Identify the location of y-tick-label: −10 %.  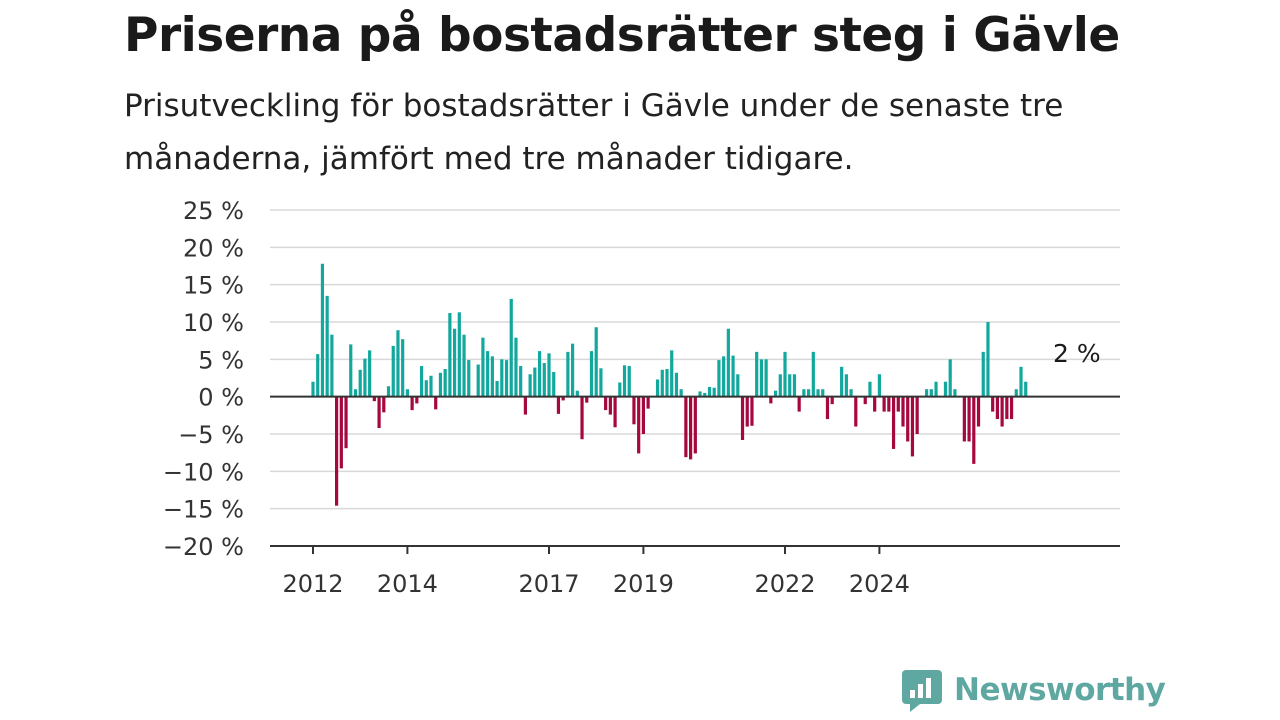
(203, 472).